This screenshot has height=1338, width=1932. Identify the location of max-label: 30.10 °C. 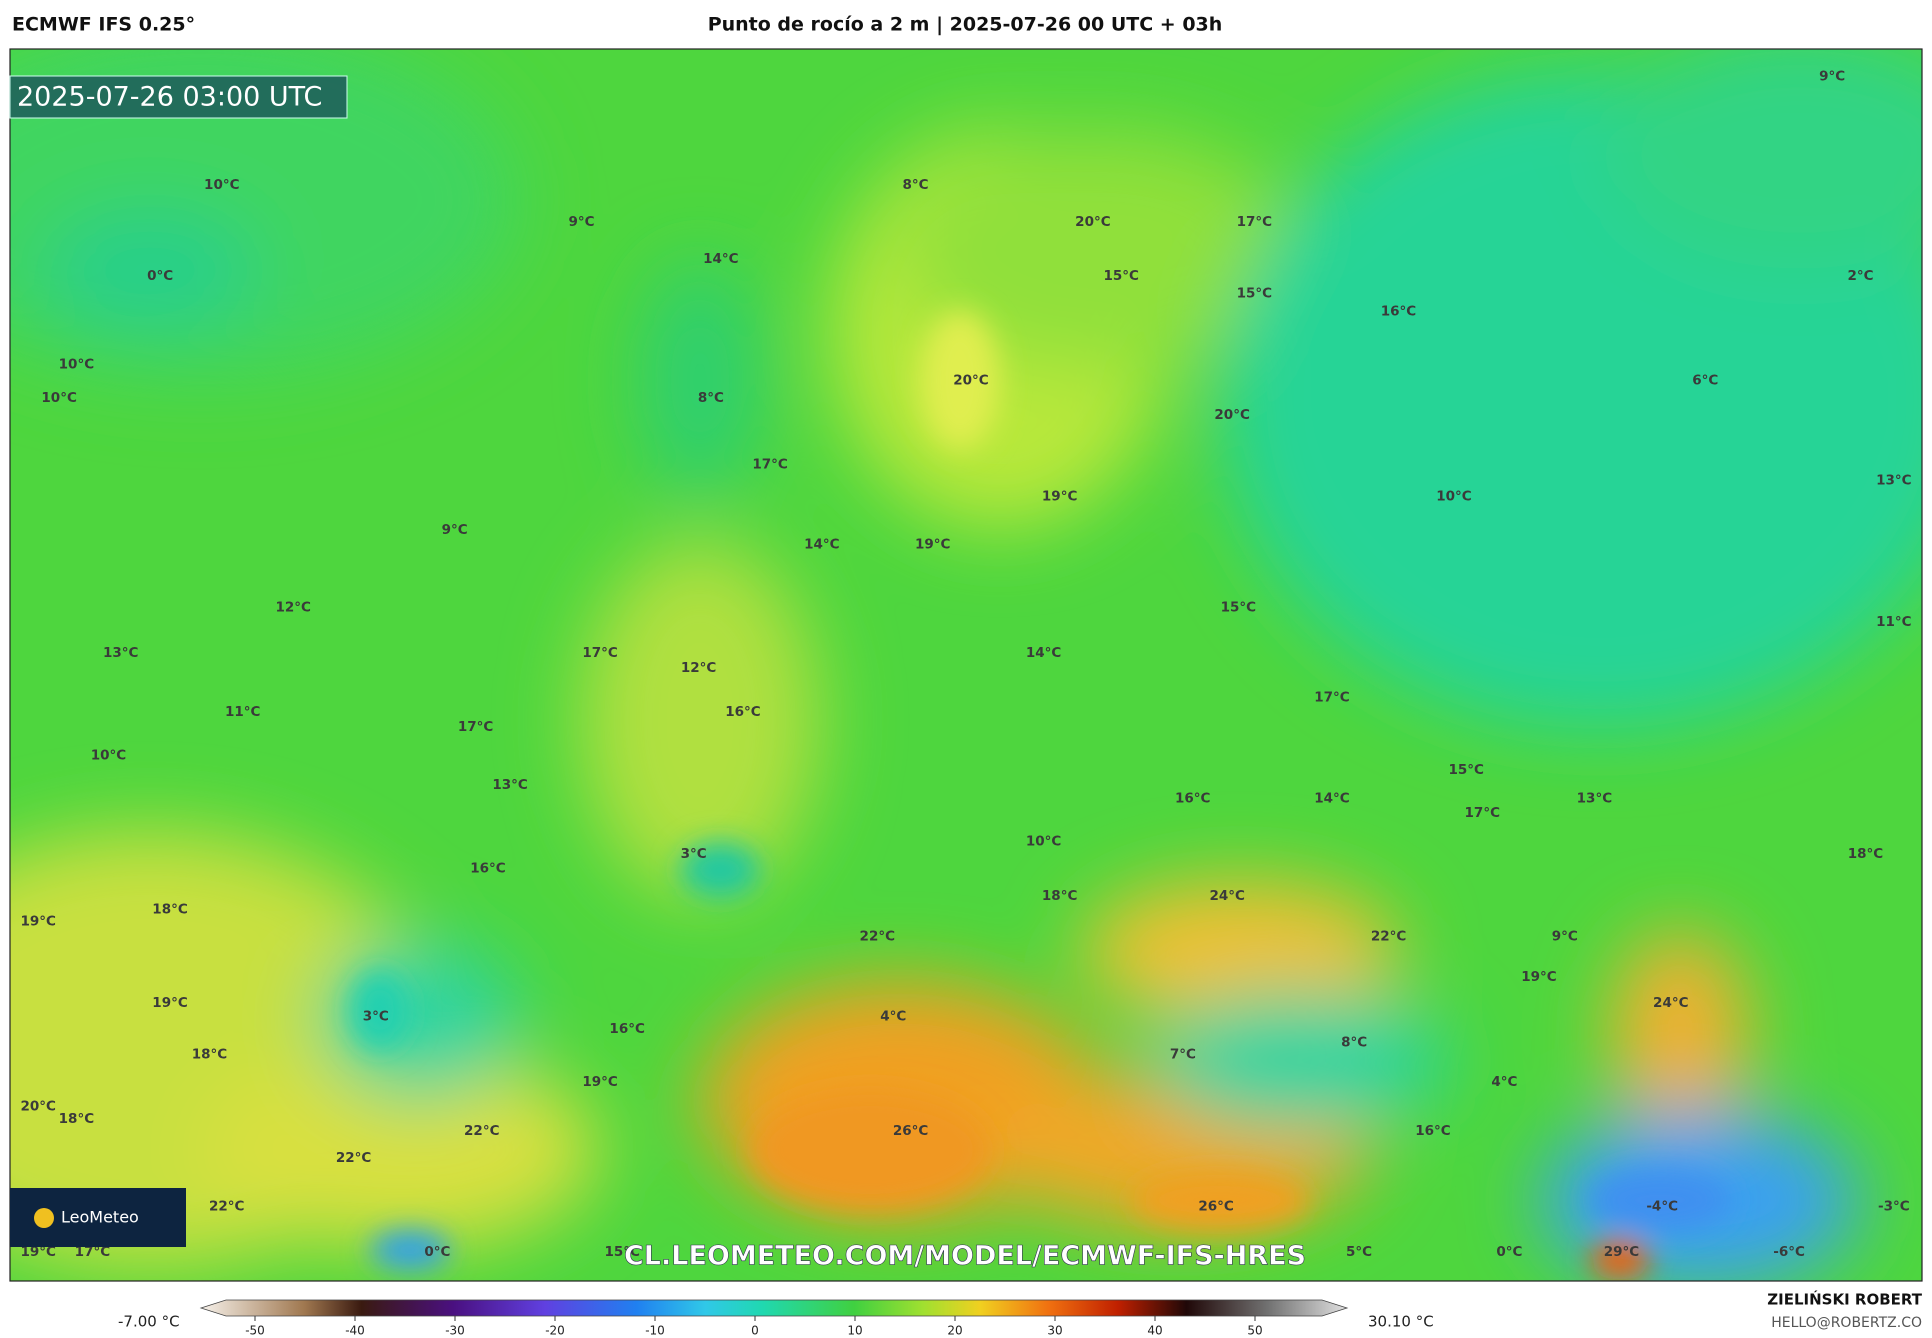
(1401, 1322).